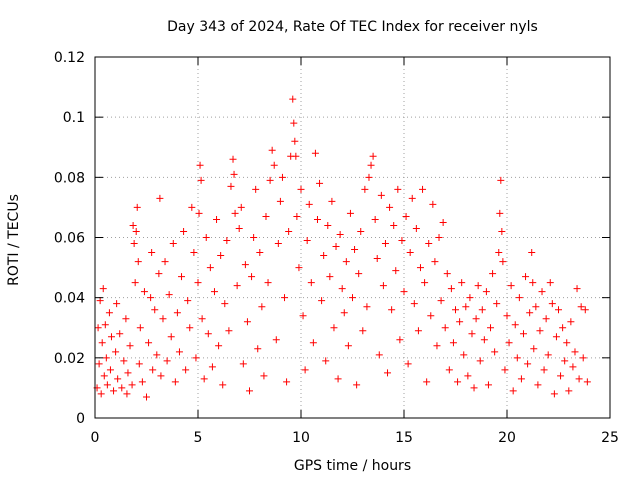 The width and height of the screenshot is (640, 480). Describe the element at coordinates (74, 118) in the screenshot. I see `y-tick-label: 0.1` at that location.